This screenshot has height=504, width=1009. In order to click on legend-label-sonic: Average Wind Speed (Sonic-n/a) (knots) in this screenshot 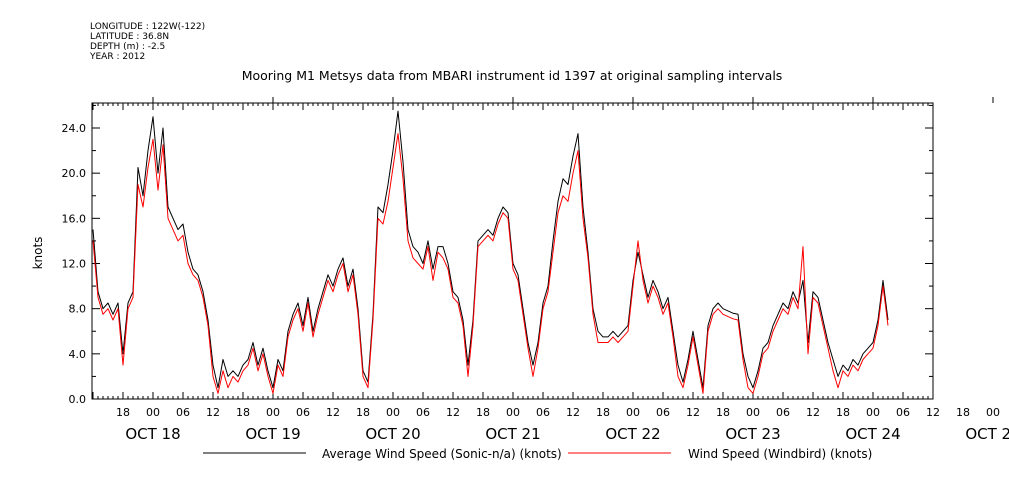, I will do `click(442, 454)`.